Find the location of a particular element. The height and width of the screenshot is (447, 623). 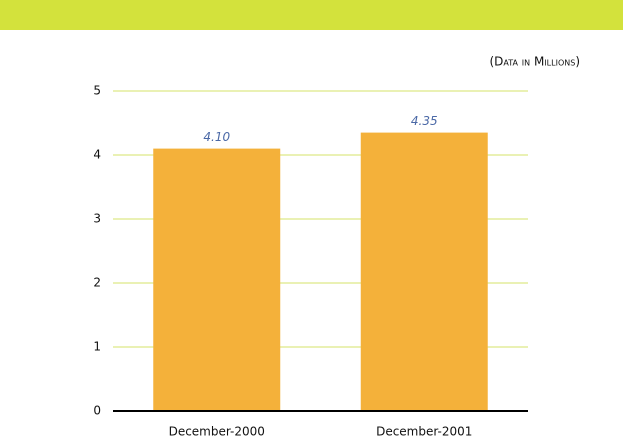

y-tick-label: 2 is located at coordinates (97, 283).